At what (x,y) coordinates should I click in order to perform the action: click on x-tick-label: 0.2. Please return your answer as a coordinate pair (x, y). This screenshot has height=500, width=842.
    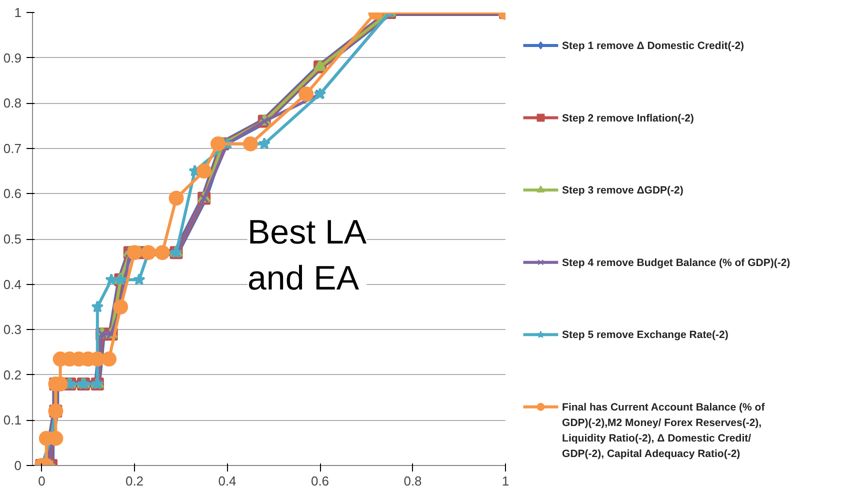
    Looking at the image, I should click on (134, 481).